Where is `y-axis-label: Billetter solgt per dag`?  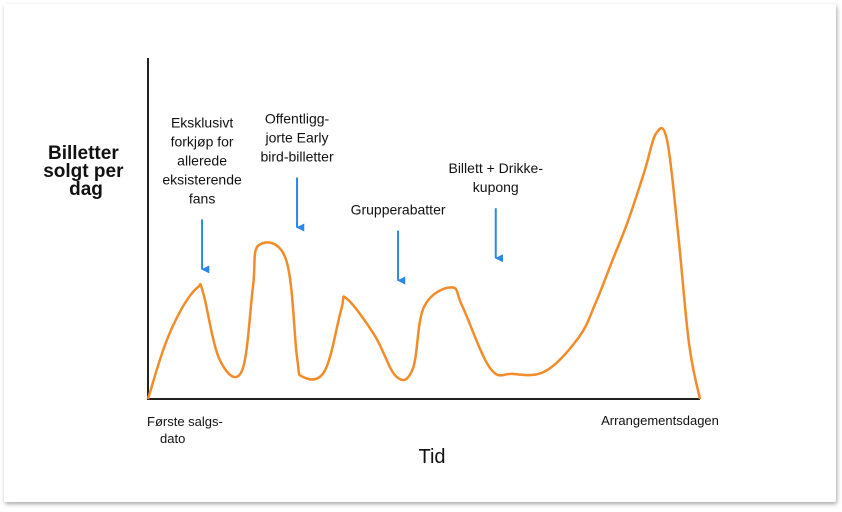 y-axis-label: Billetter solgt per dag is located at coordinates (86, 171).